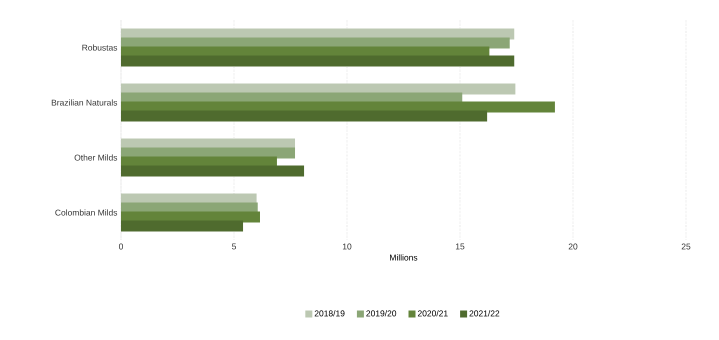 The width and height of the screenshot is (719, 340). I want to click on x-axis-title: Millions, so click(404, 257).